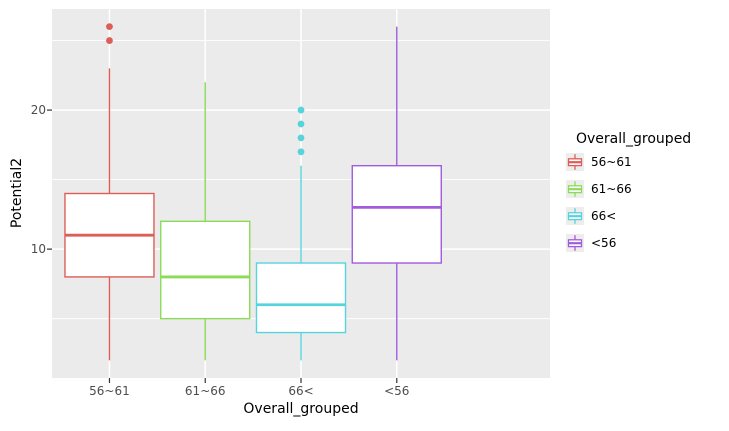 Image resolution: width=729 pixels, height=431 pixels. What do you see at coordinates (38, 110) in the screenshot?
I see `y-tick-label: 20` at bounding box center [38, 110].